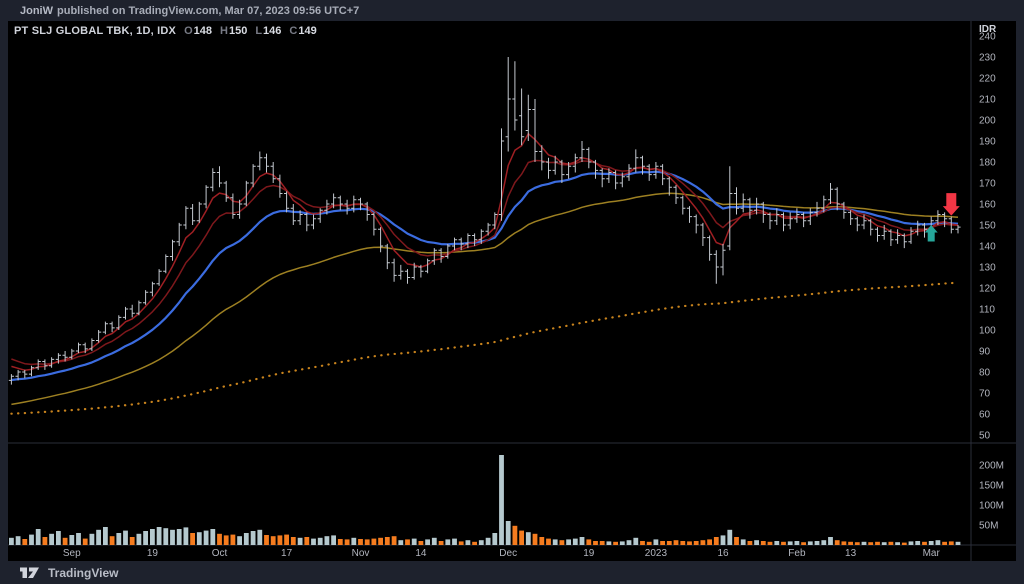 Image resolution: width=1024 pixels, height=584 pixels. I want to click on svg-text: Nov, so click(361, 553).